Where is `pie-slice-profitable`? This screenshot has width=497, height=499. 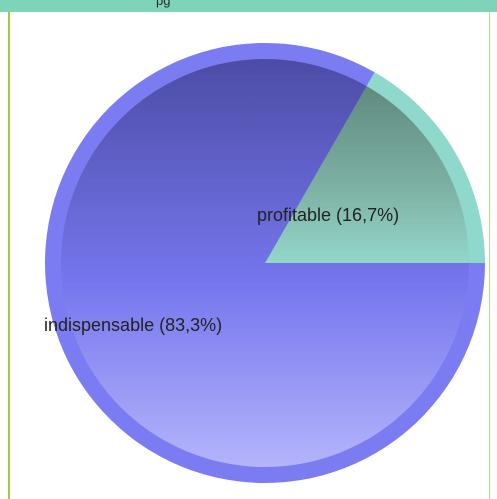 pie-slice-profitable is located at coordinates (367, 175).